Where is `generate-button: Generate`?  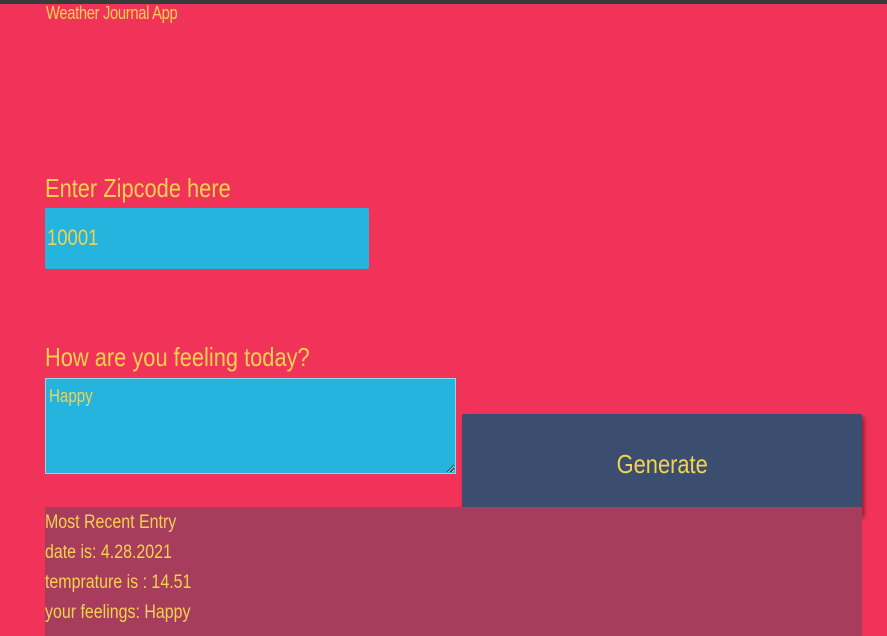 generate-button: Generate is located at coordinates (662, 464).